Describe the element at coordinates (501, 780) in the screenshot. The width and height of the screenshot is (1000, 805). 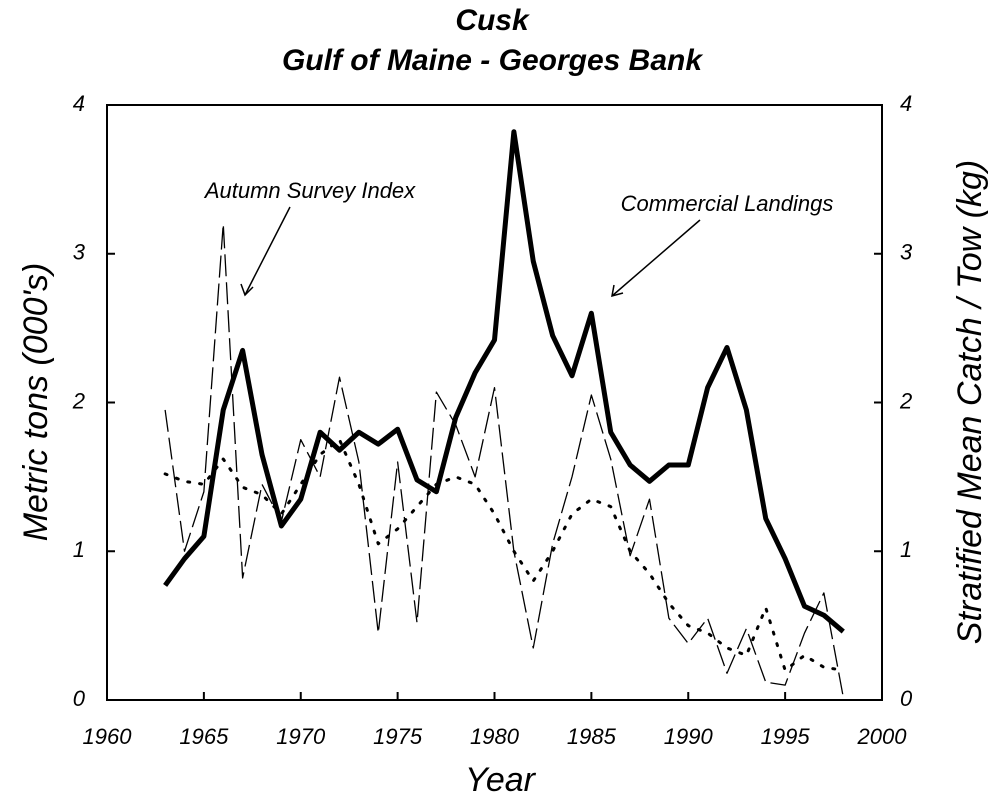
I see `x-axis-label: Year` at that location.